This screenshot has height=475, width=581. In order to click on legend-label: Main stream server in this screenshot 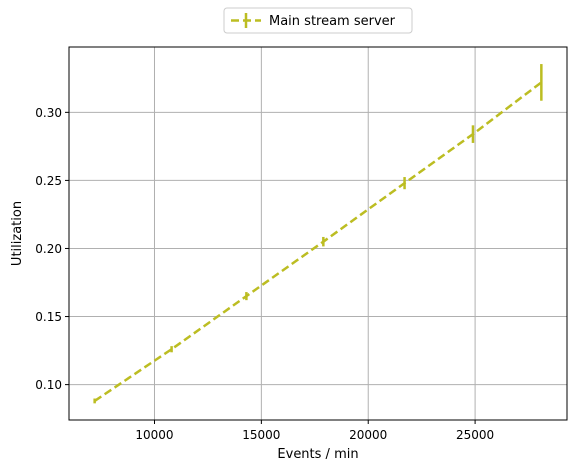, I will do `click(332, 21)`.